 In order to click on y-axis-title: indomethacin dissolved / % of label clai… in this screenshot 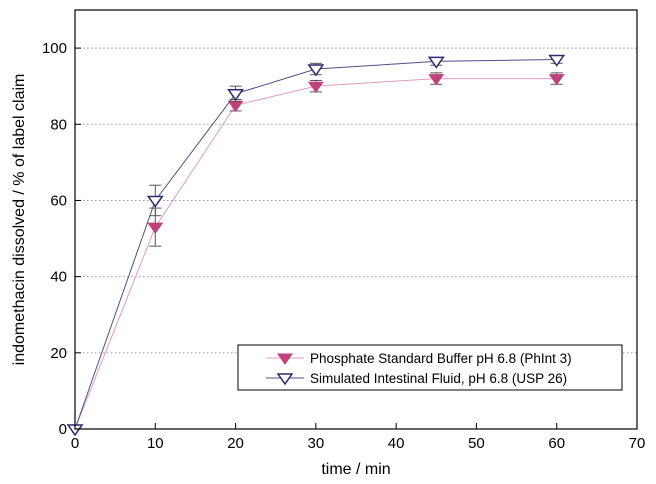, I will do `click(19, 220)`.